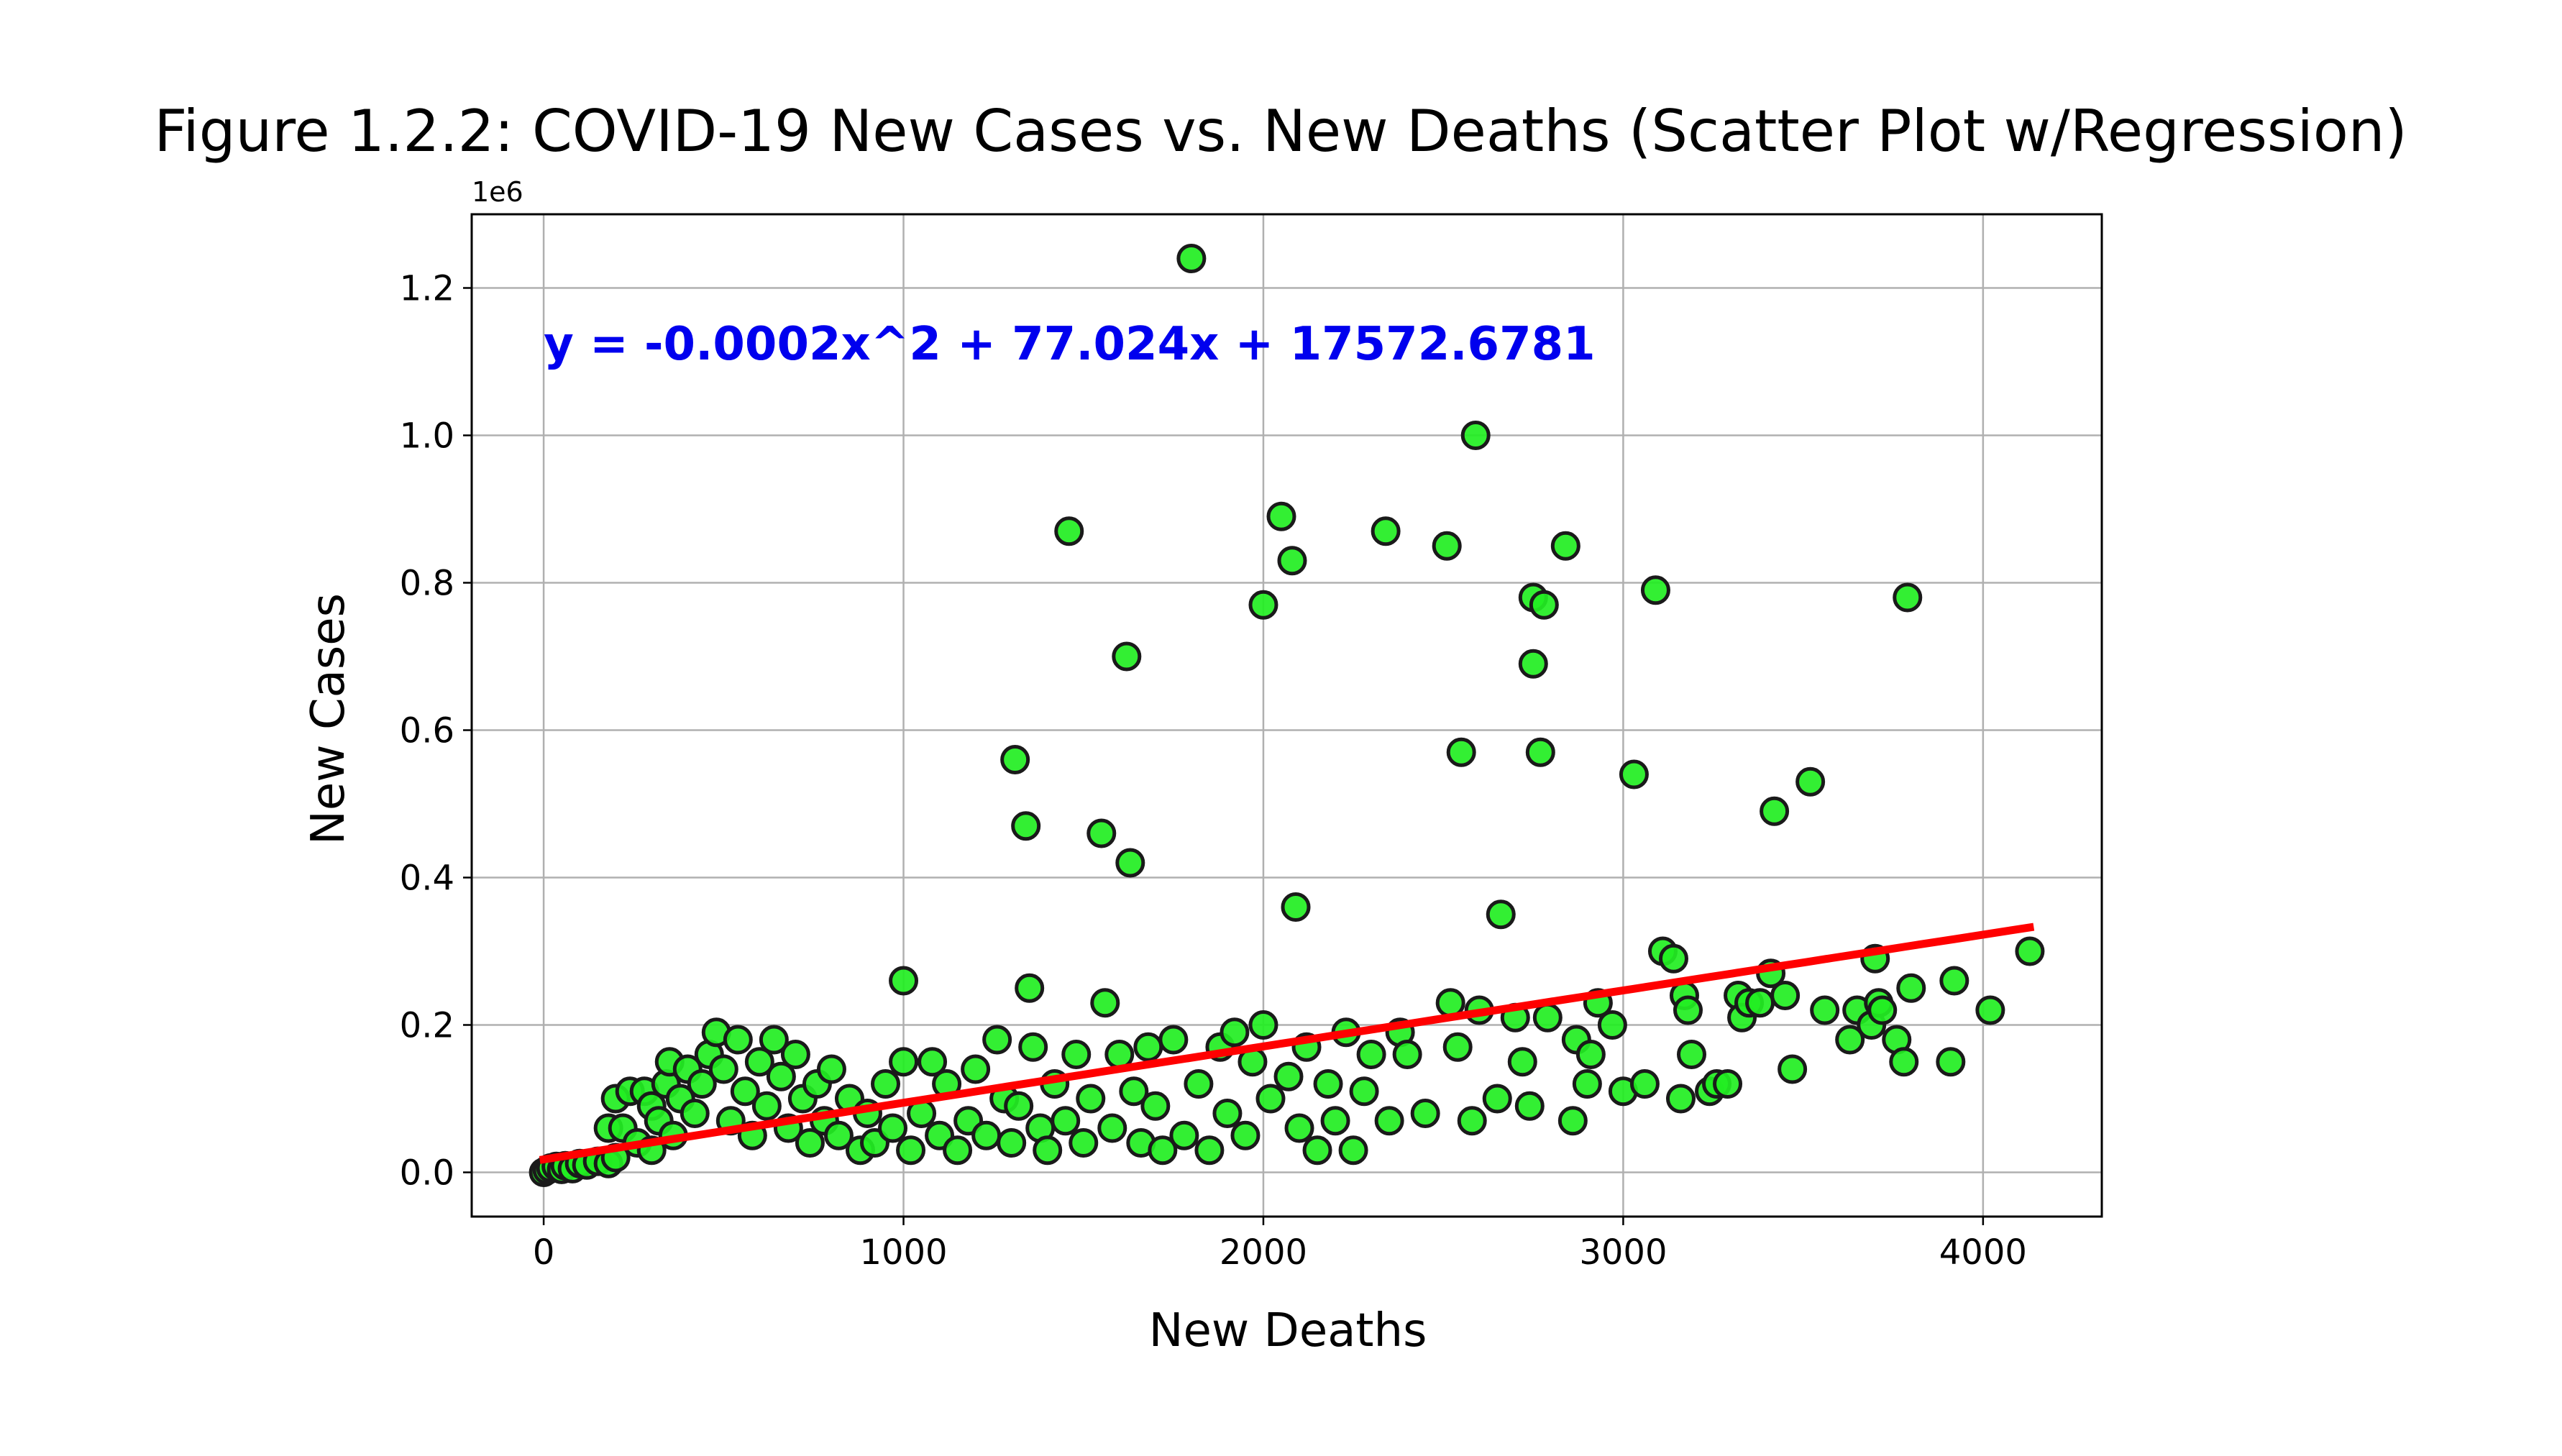 This screenshot has height=1456, width=2562. I want to click on regression-curve, so click(1287, 1043).